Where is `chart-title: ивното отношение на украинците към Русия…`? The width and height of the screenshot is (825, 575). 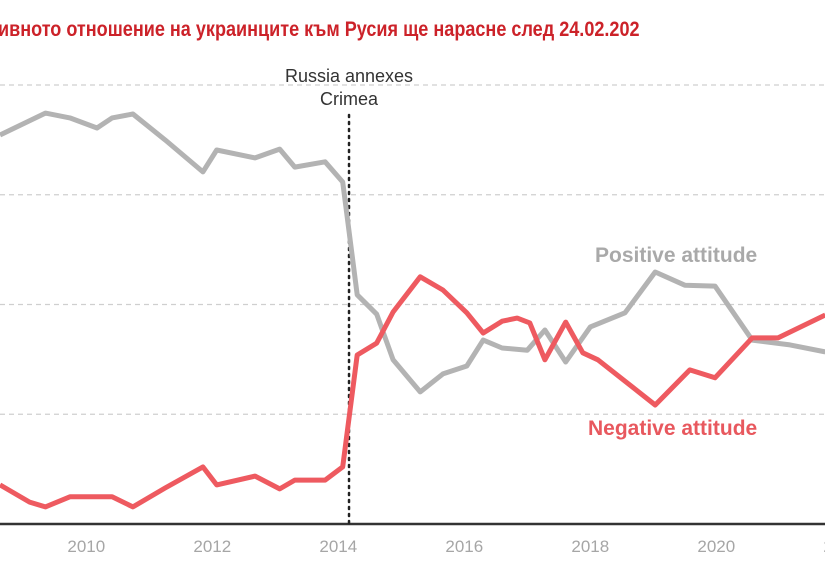 chart-title: ивното отношение на украинците към Русия… is located at coordinates (320, 29).